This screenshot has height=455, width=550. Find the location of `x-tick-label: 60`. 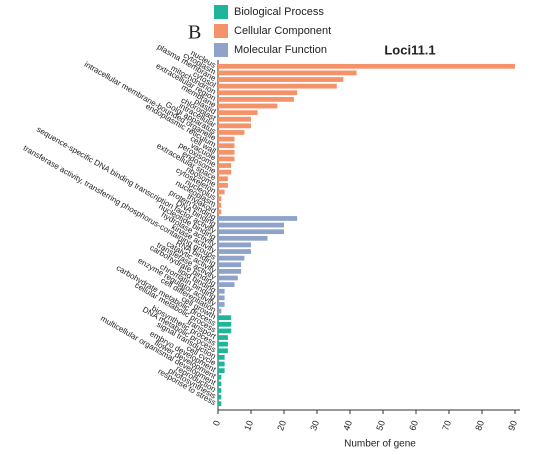

x-tick-label: 60 is located at coordinates (413, 425).